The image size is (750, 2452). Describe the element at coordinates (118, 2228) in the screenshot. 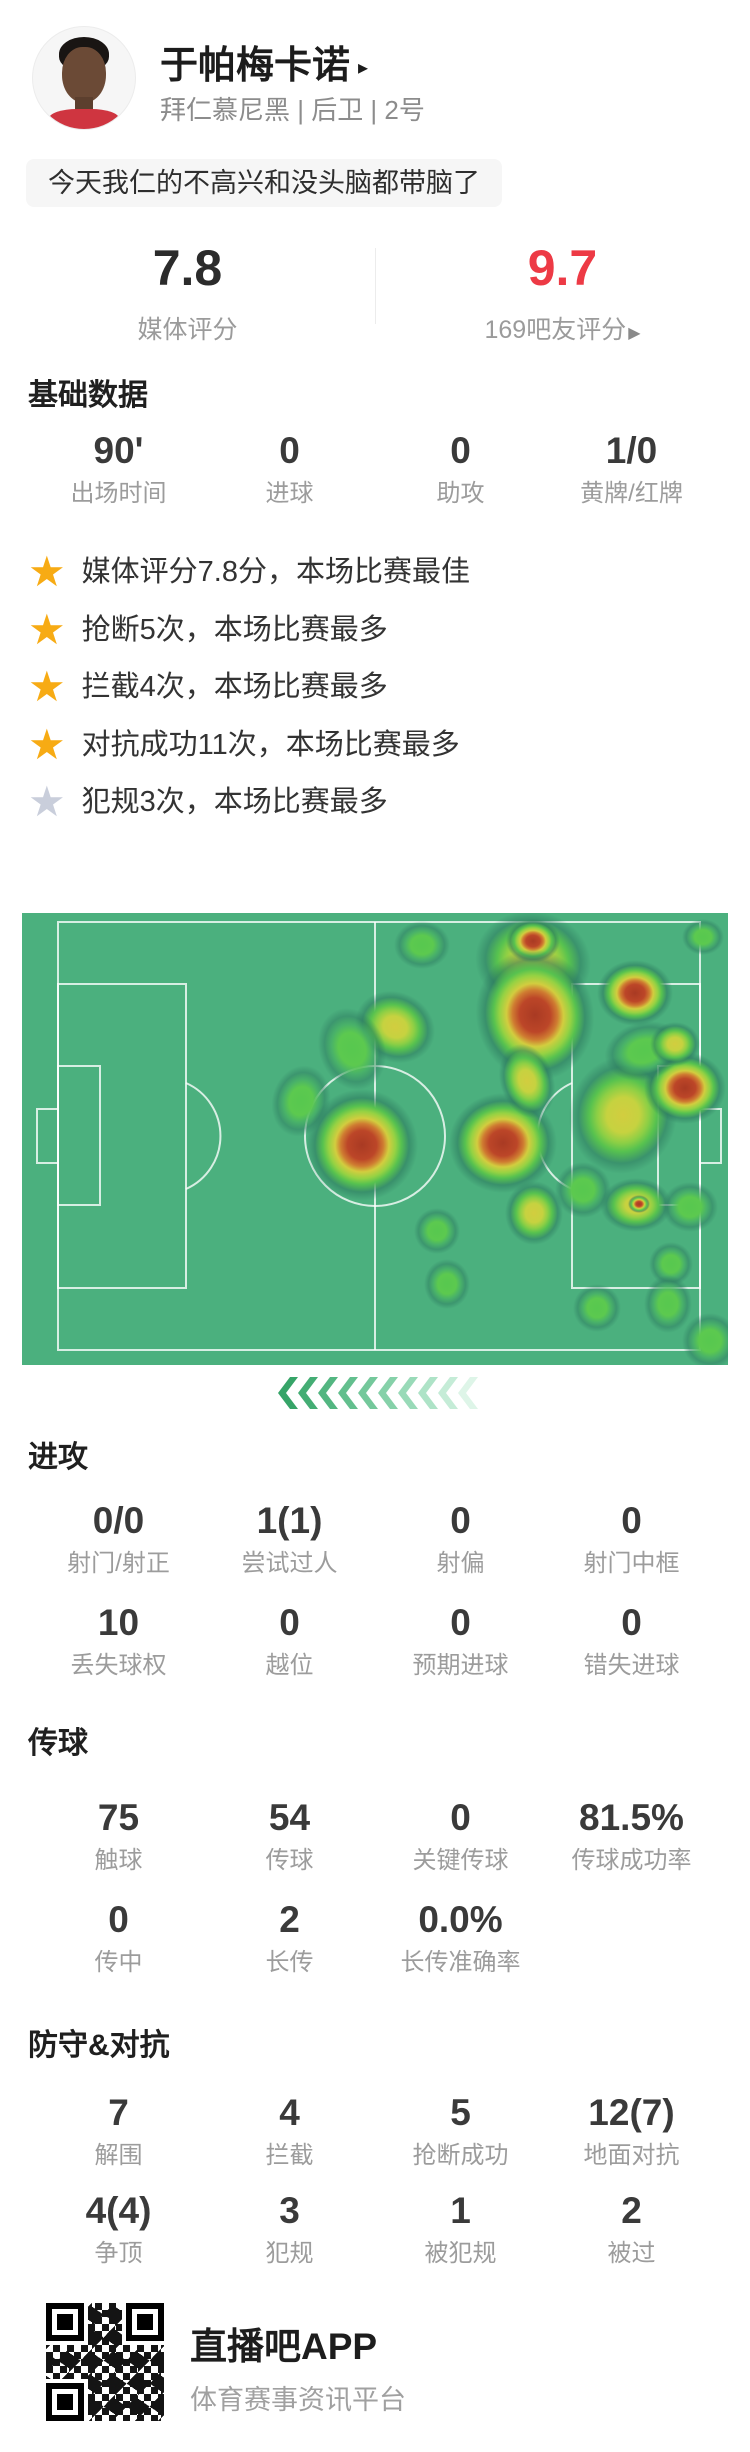

I see `stat-aerial-duels: 4(4) 争顶` at that location.